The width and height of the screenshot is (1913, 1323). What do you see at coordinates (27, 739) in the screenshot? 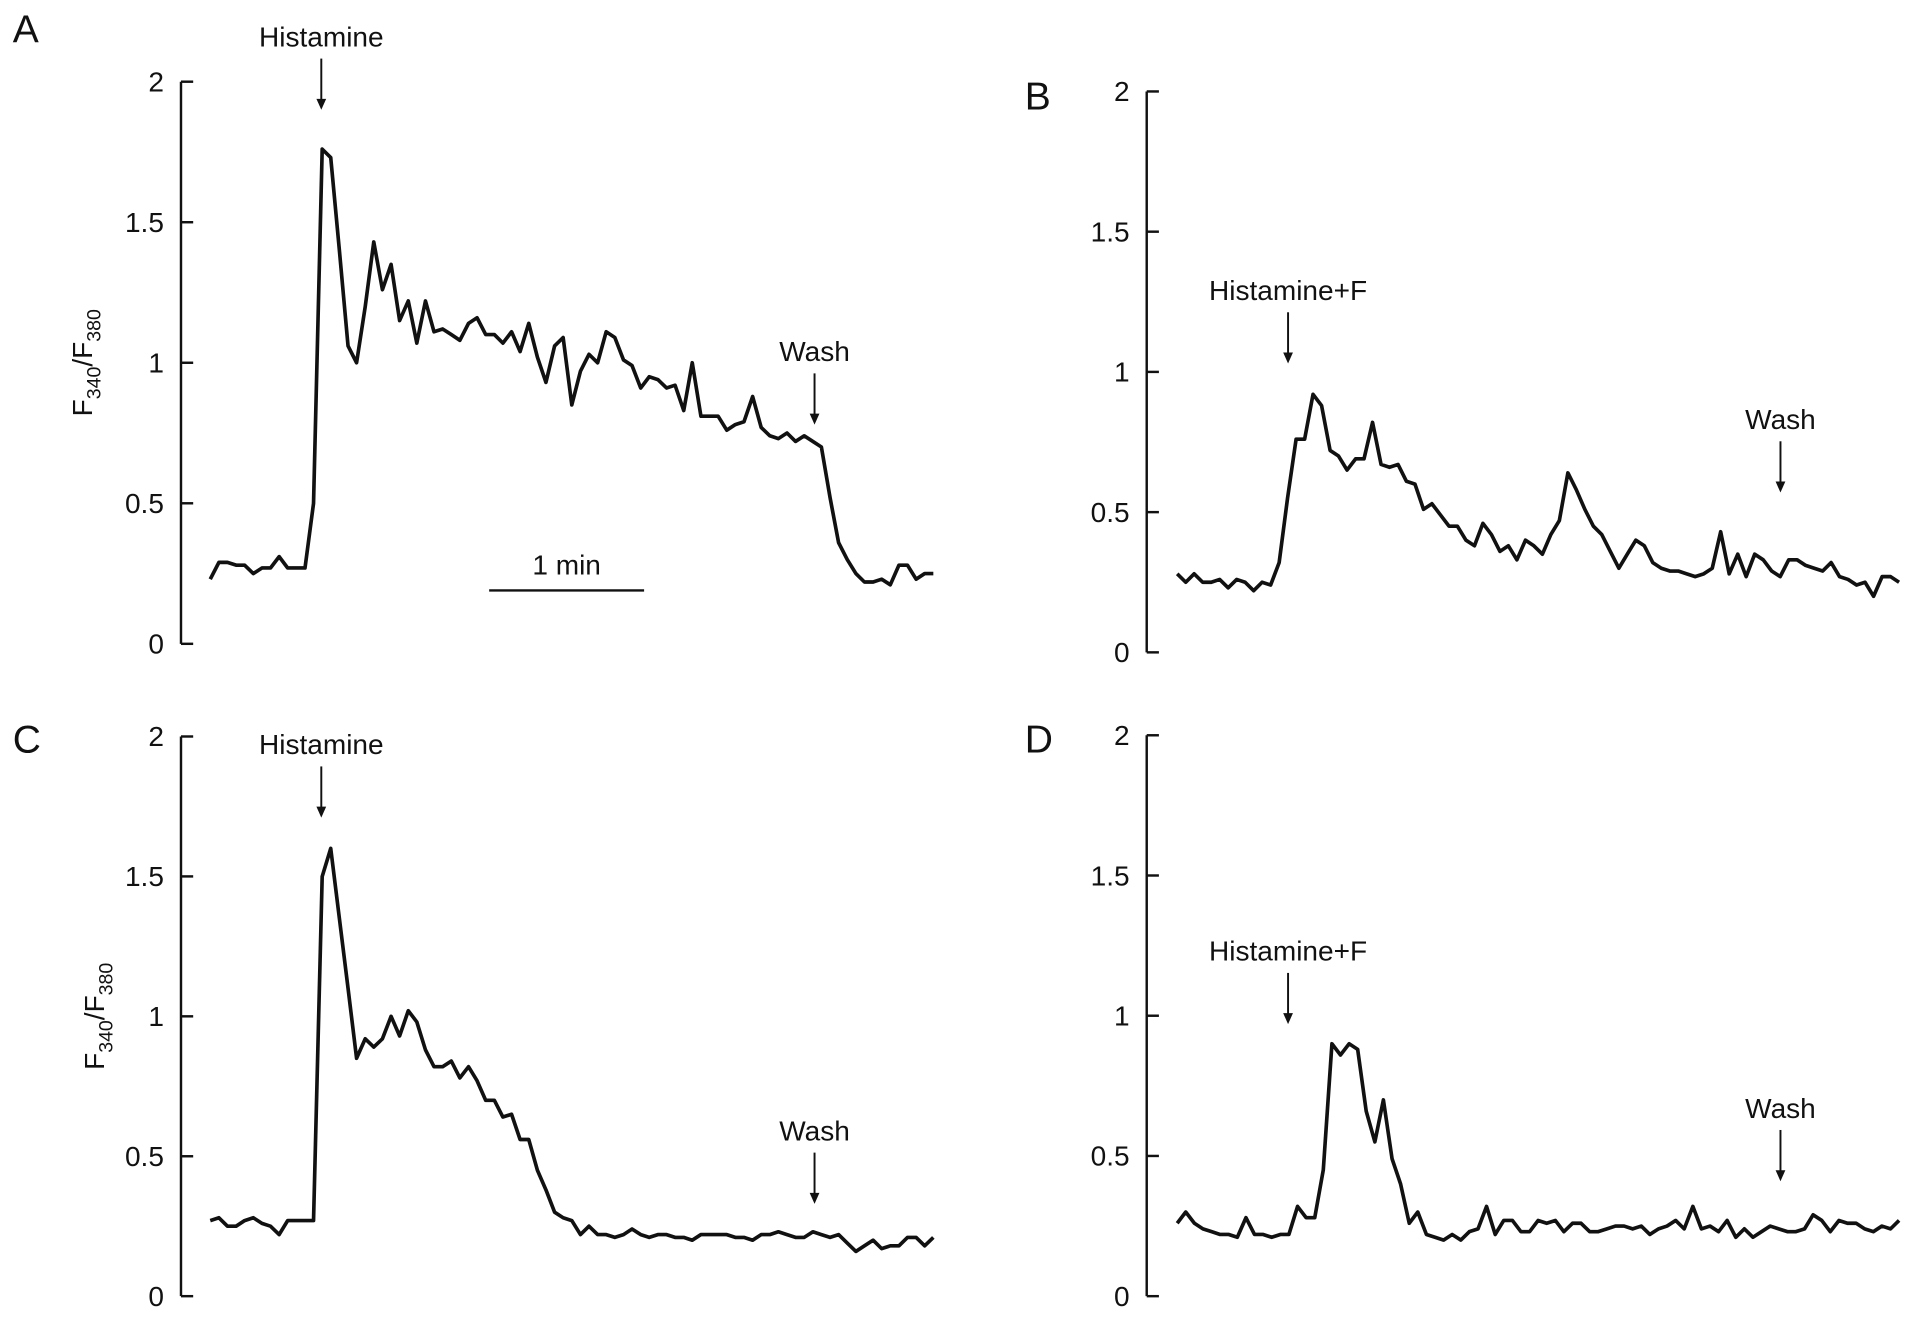
I see `panel-letter: C` at bounding box center [27, 739].